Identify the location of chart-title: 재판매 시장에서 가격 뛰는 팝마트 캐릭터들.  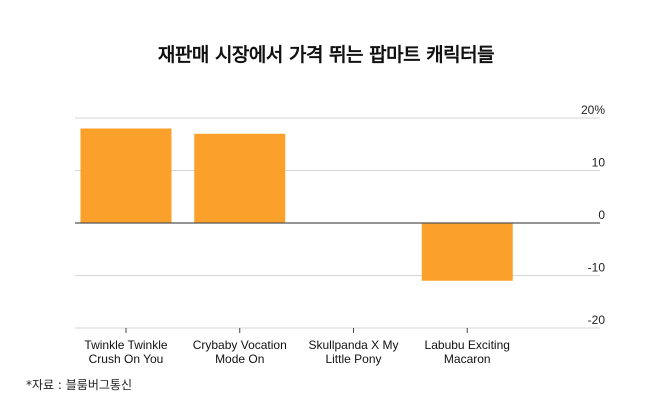
(326, 55).